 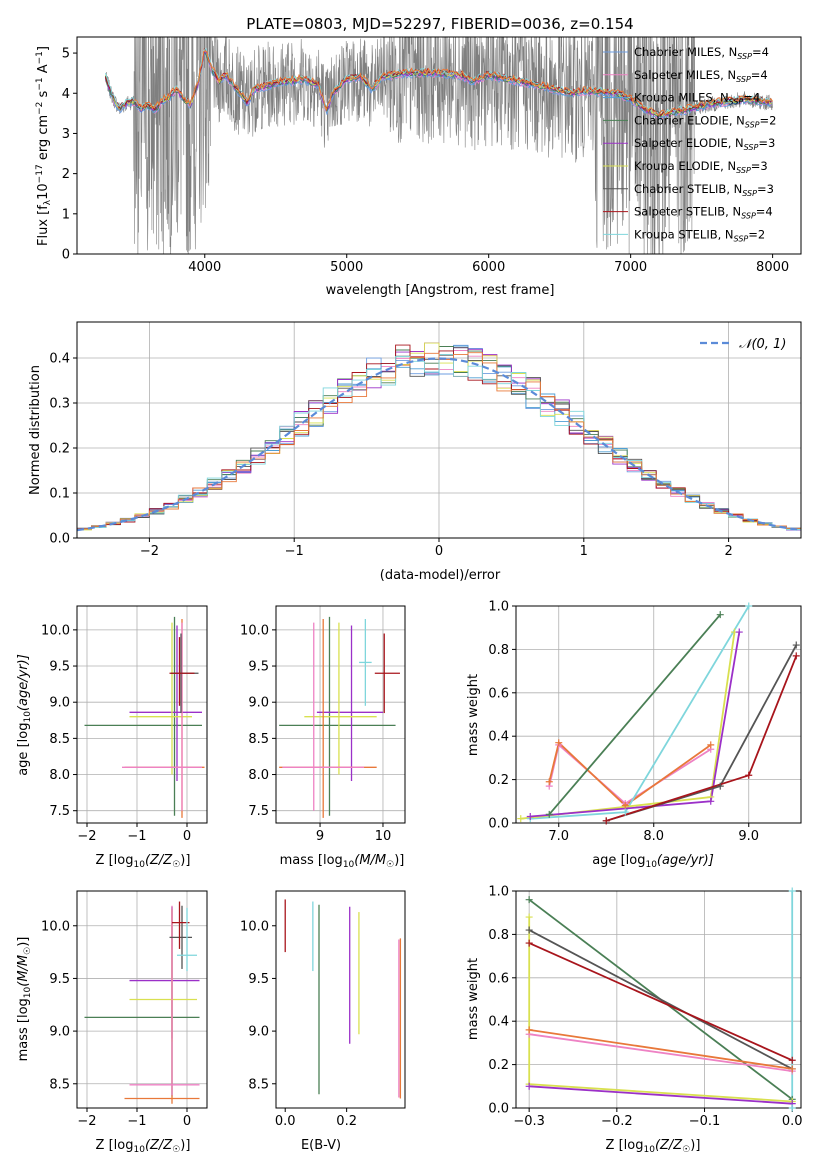 What do you see at coordinates (204, 267) in the screenshot?
I see `x-tick-label: 4000` at bounding box center [204, 267].